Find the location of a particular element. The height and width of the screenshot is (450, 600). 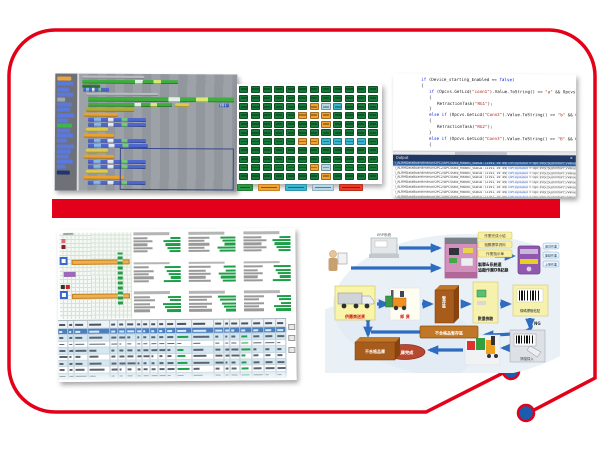

grid-row is located at coordinates (309, 98).